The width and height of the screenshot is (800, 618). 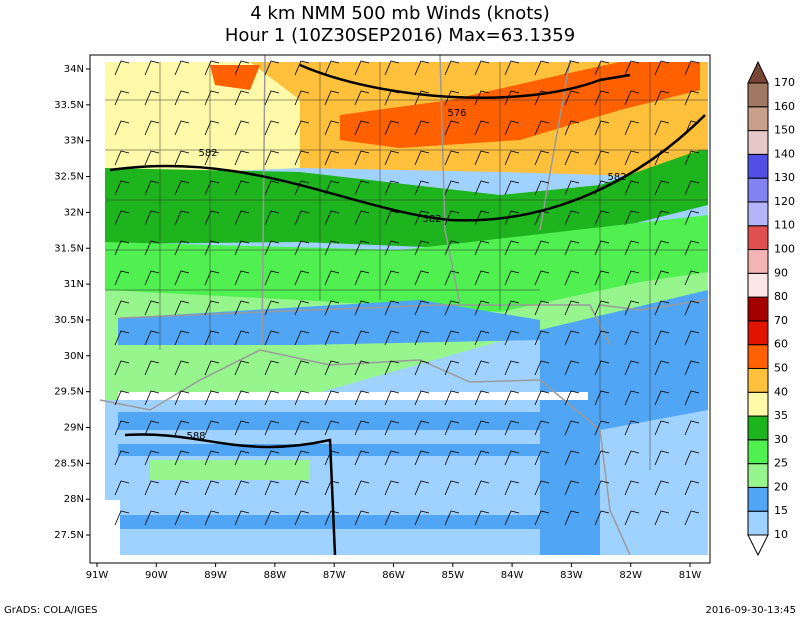 I want to click on lon-label: 85W, so click(x=452, y=575).